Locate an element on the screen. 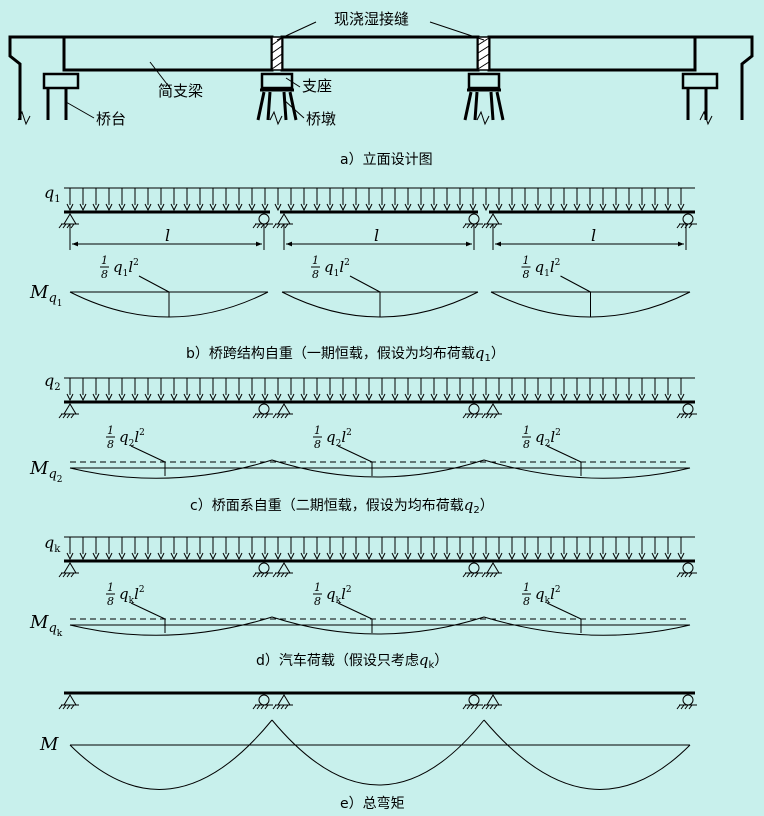 The width and height of the screenshot is (764, 816). supports-d is located at coordinates (377, 570).